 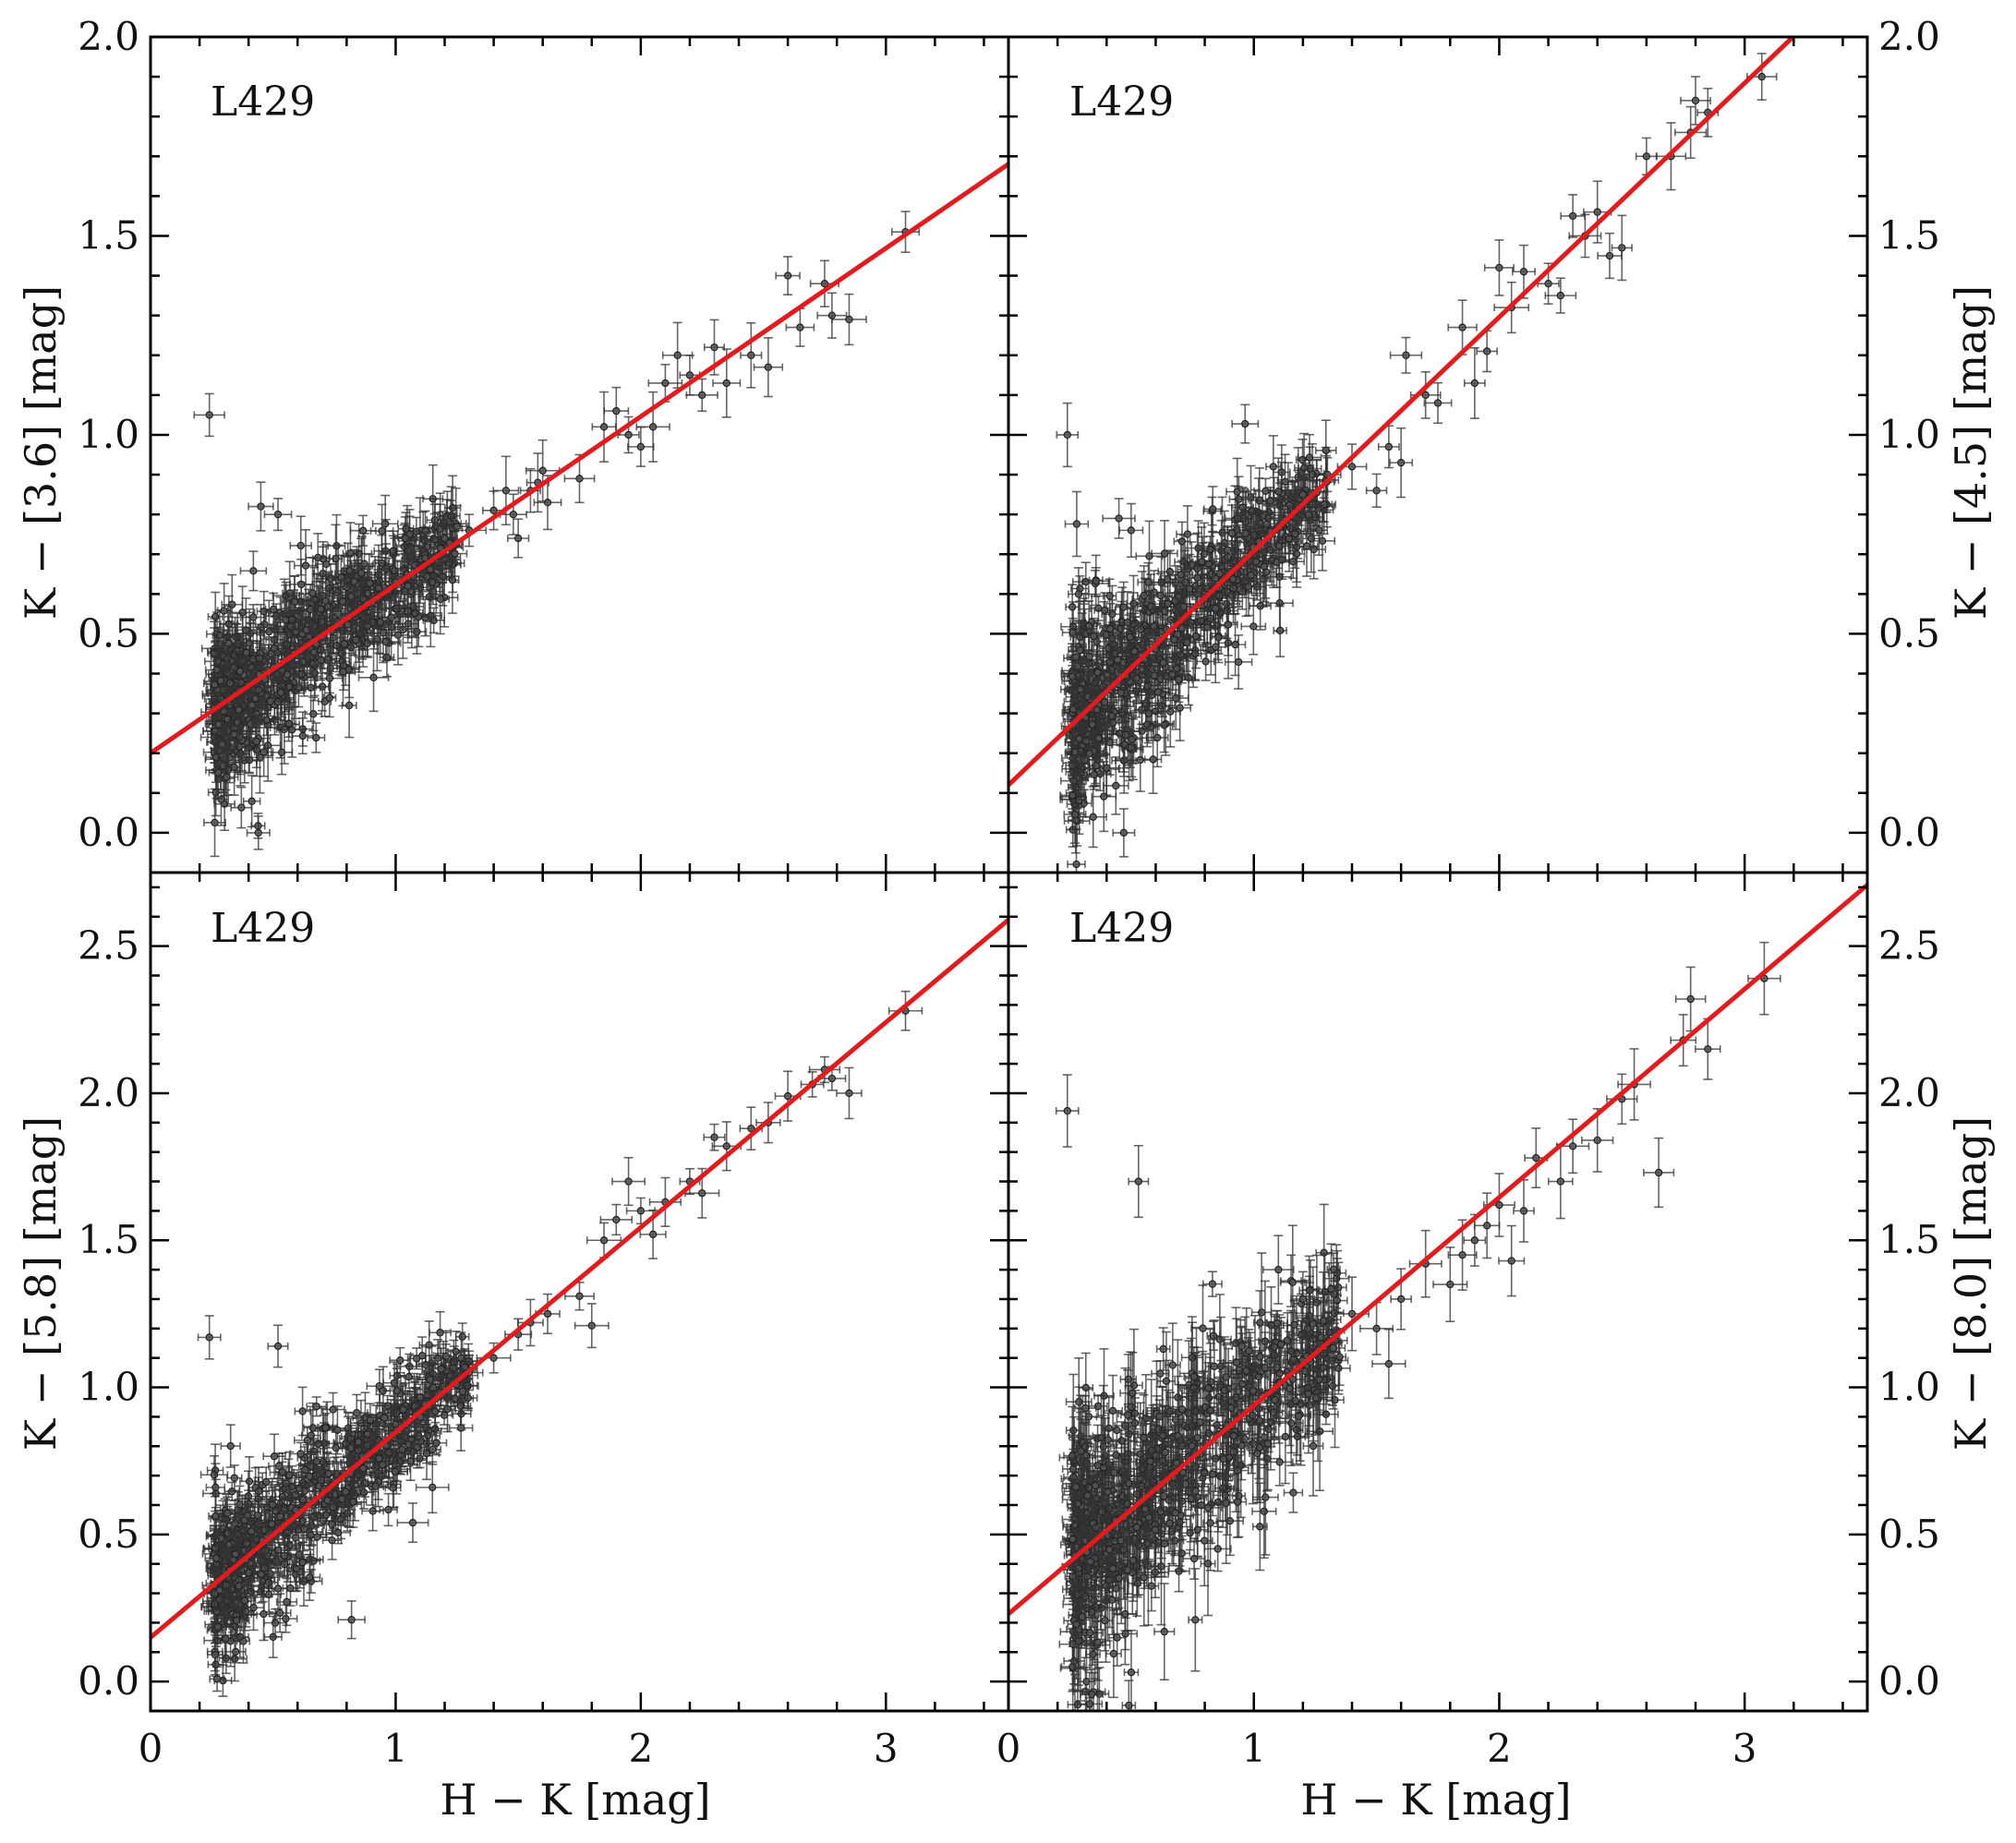 What do you see at coordinates (41, 453) in the screenshot?
I see `y-axis-label-top-left: K − [3.6] [mag]` at bounding box center [41, 453].